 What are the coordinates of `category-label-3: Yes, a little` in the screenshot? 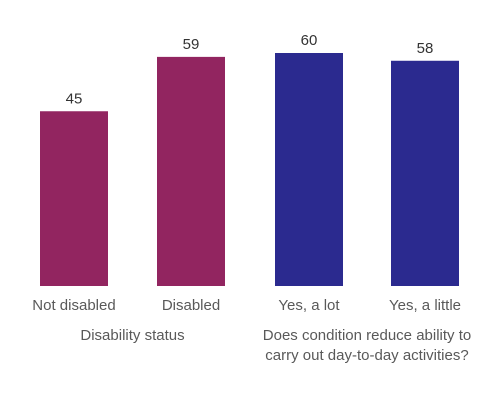 It's located at (425, 305).